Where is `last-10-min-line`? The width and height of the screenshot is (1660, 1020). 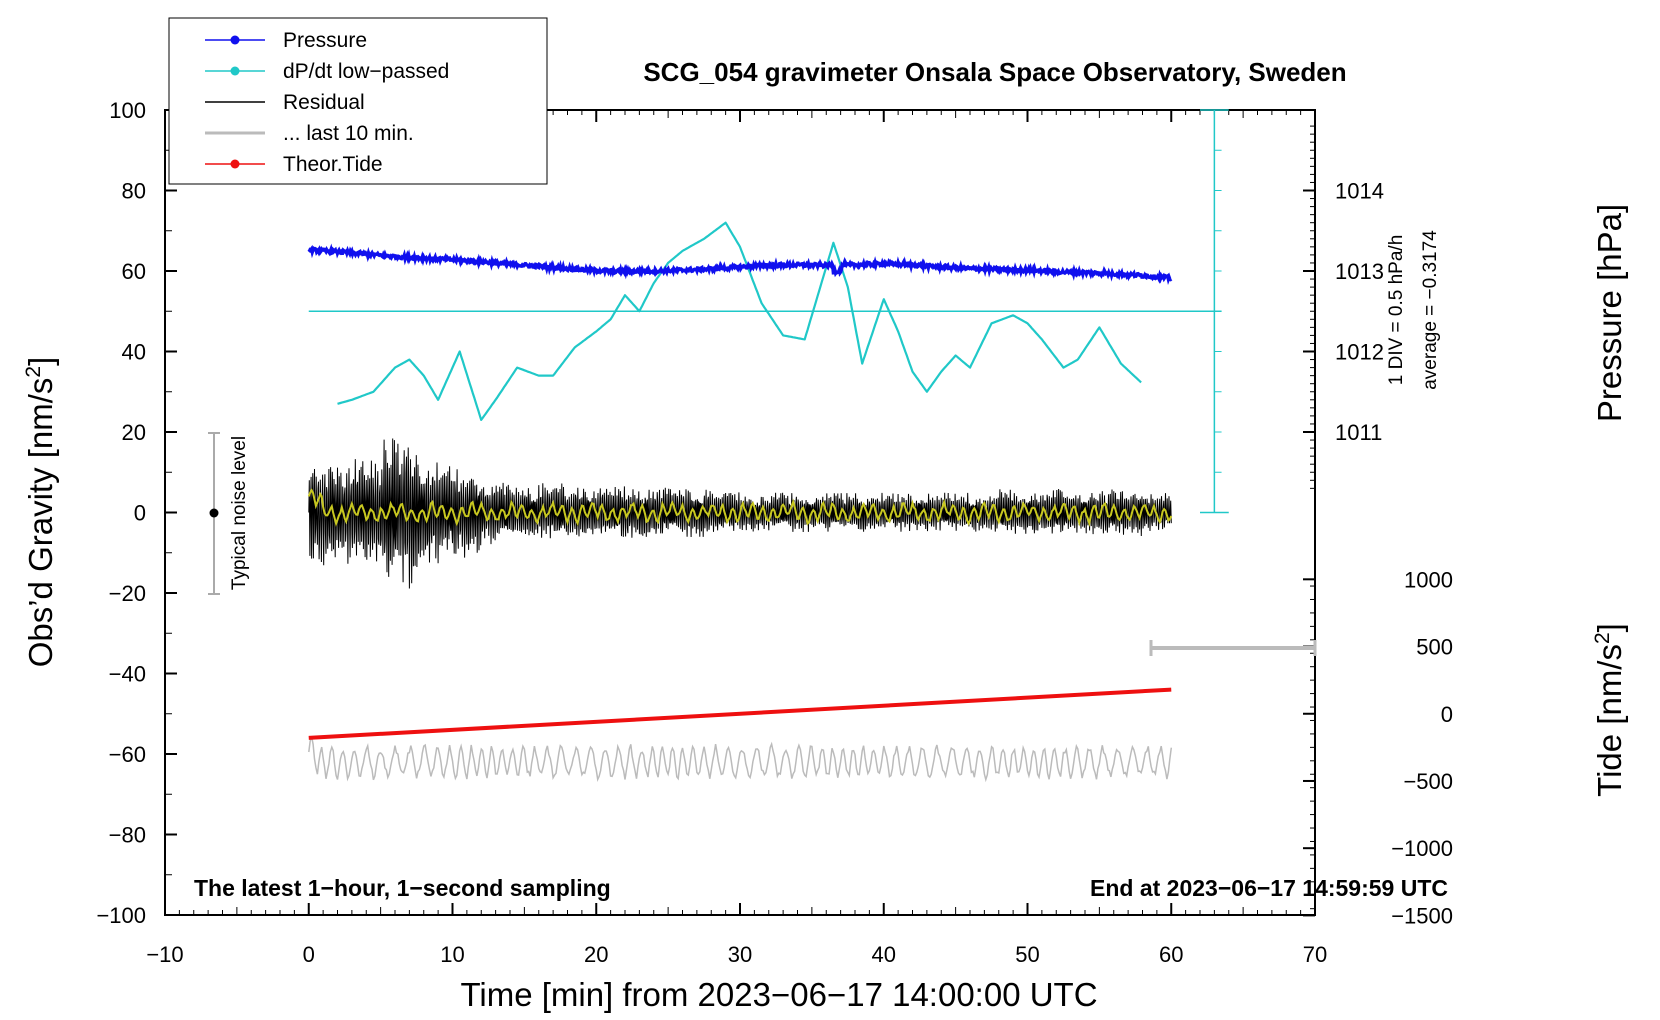 last-10-min-line is located at coordinates (740, 759).